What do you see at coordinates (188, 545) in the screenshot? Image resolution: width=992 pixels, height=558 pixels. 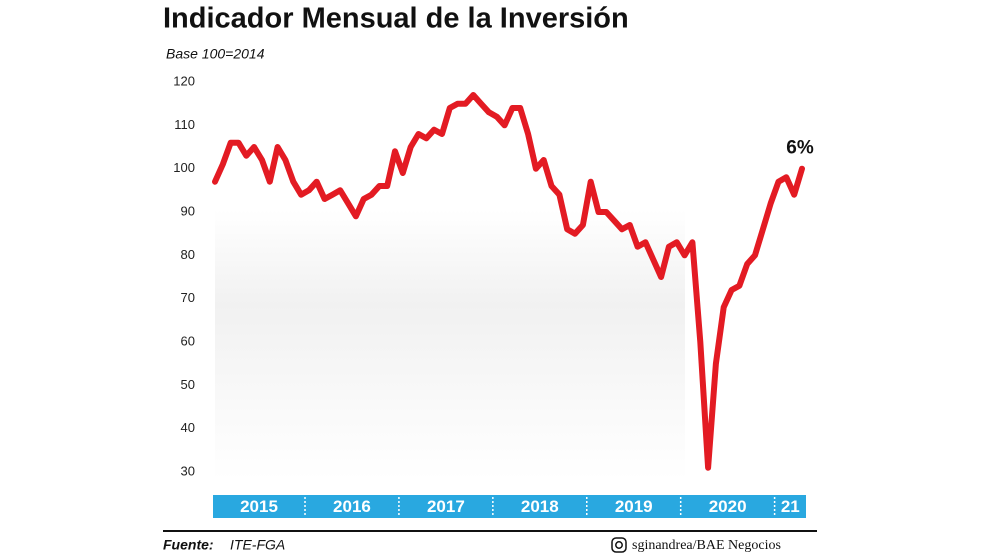 I see `source-label: Fuente:` at bounding box center [188, 545].